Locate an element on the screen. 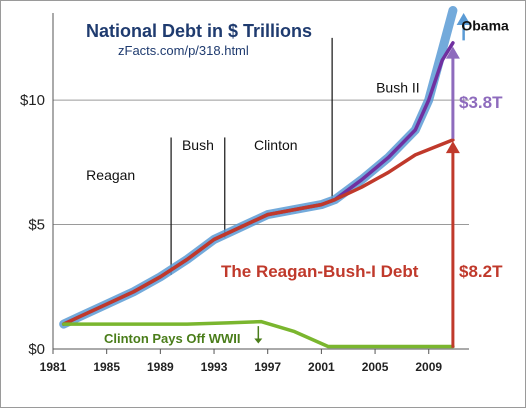 This screenshot has height=409, width=526. reagan-bush-debt-label: The Reagan-Bush-I Debt is located at coordinates (320, 271).